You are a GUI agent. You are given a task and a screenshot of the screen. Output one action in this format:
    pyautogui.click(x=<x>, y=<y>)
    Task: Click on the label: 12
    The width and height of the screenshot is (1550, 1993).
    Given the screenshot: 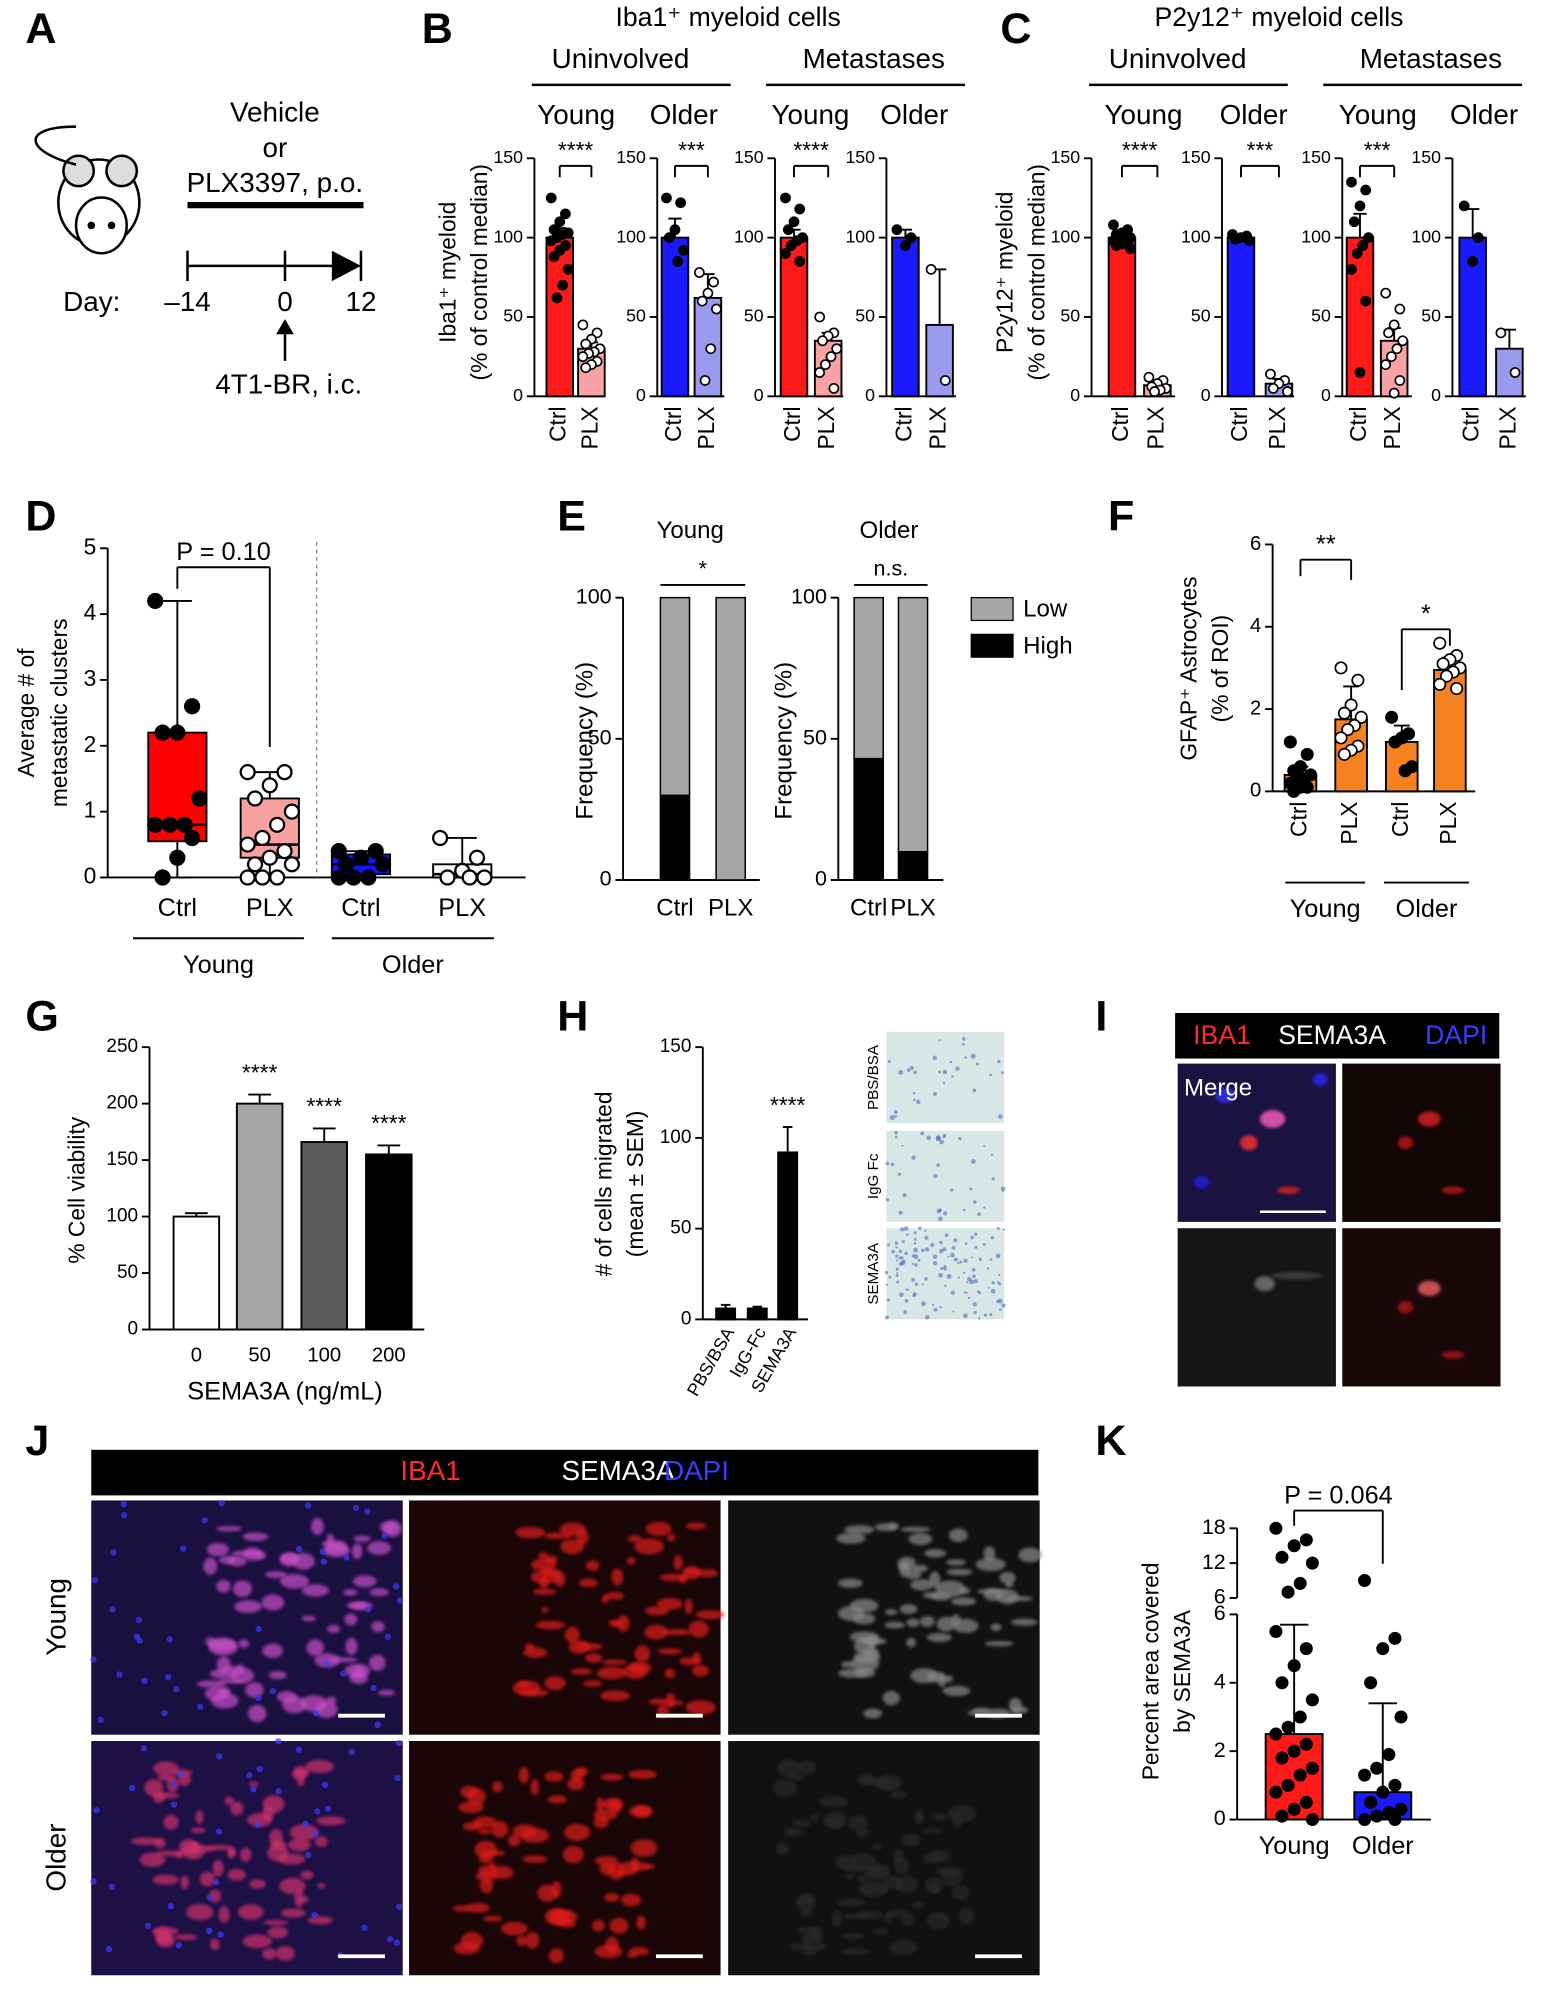 What is the action you would take?
    pyautogui.click(x=360, y=301)
    